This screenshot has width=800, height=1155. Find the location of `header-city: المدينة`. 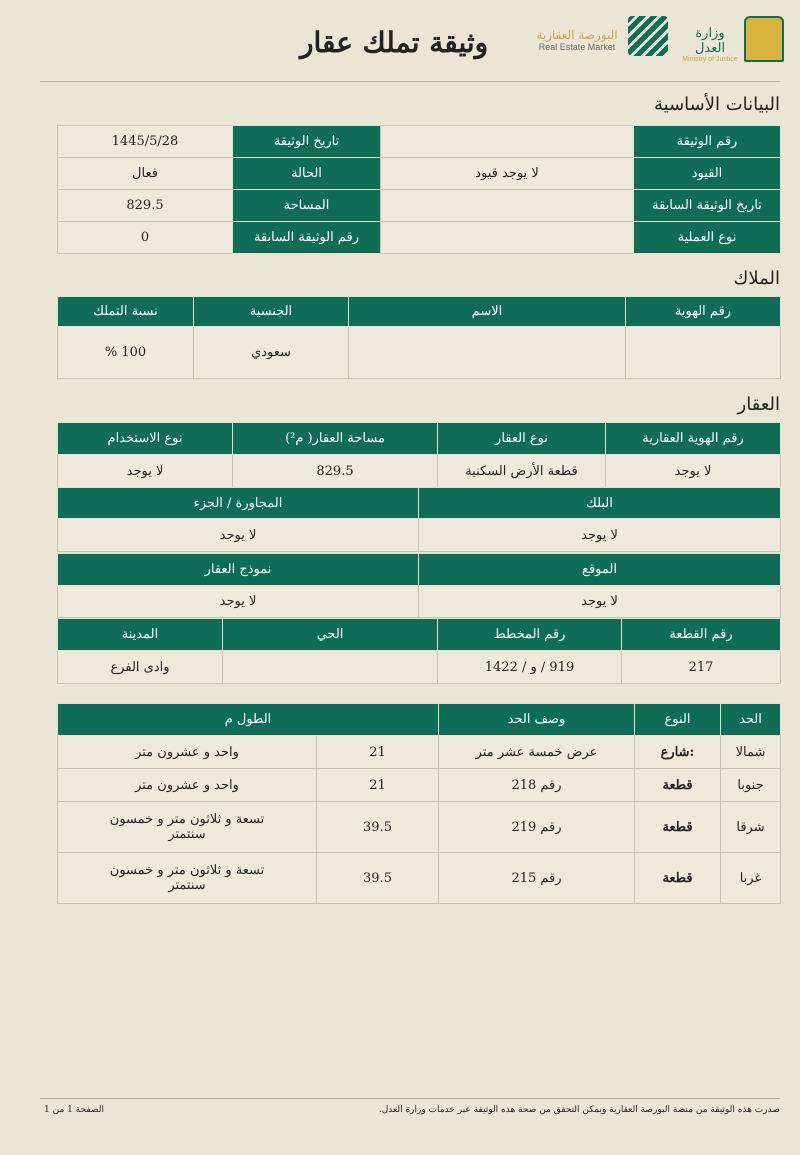

header-city: المدينة is located at coordinates (140, 634).